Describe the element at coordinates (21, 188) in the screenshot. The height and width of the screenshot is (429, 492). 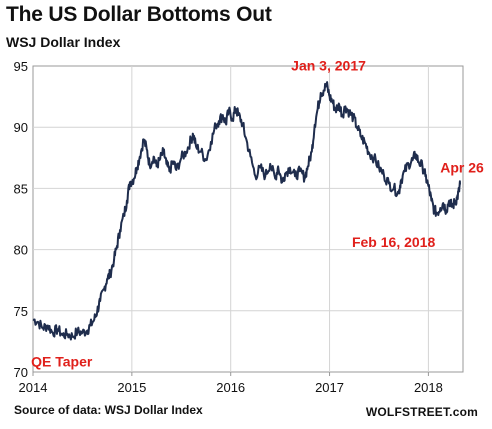
I see `y-tick-label: 85` at that location.